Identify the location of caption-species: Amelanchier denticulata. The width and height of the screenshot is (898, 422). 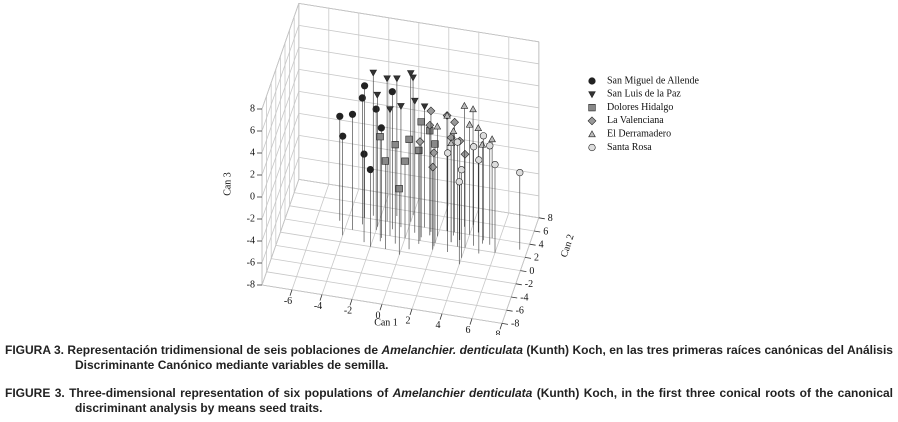
(462, 393).